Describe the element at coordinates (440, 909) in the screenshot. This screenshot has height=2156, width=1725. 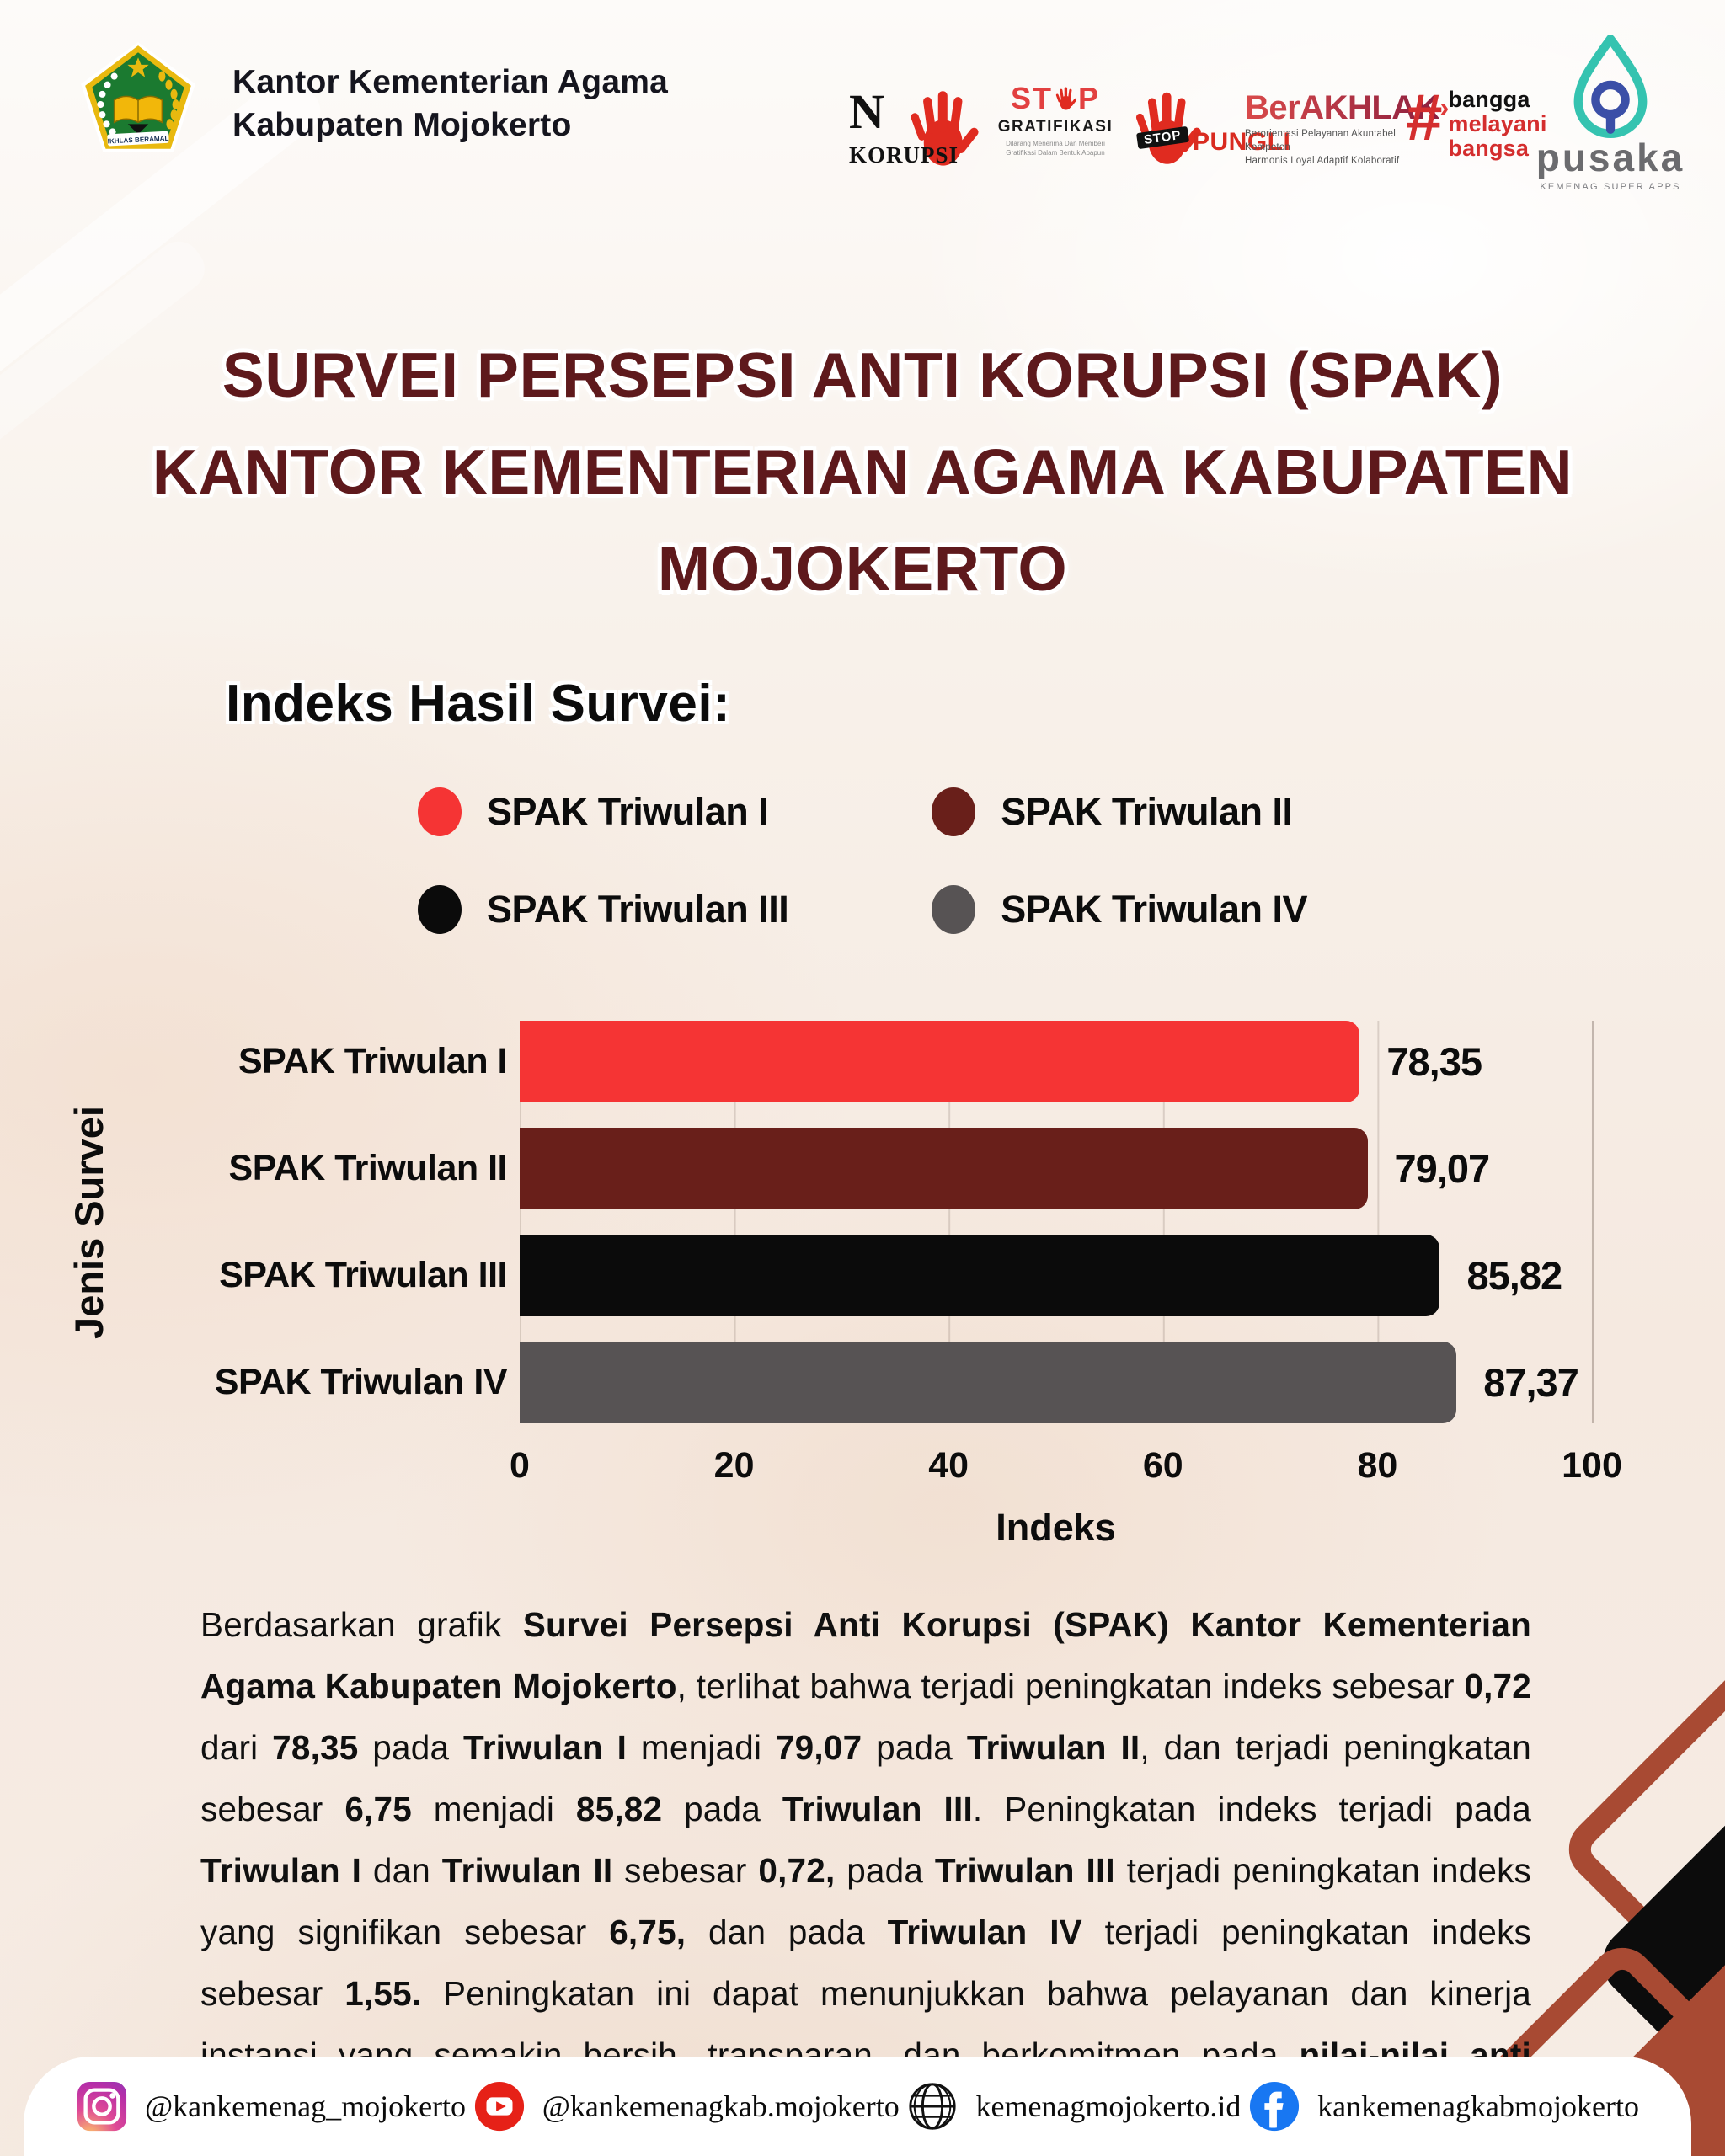
I see `legend-dot-black` at that location.